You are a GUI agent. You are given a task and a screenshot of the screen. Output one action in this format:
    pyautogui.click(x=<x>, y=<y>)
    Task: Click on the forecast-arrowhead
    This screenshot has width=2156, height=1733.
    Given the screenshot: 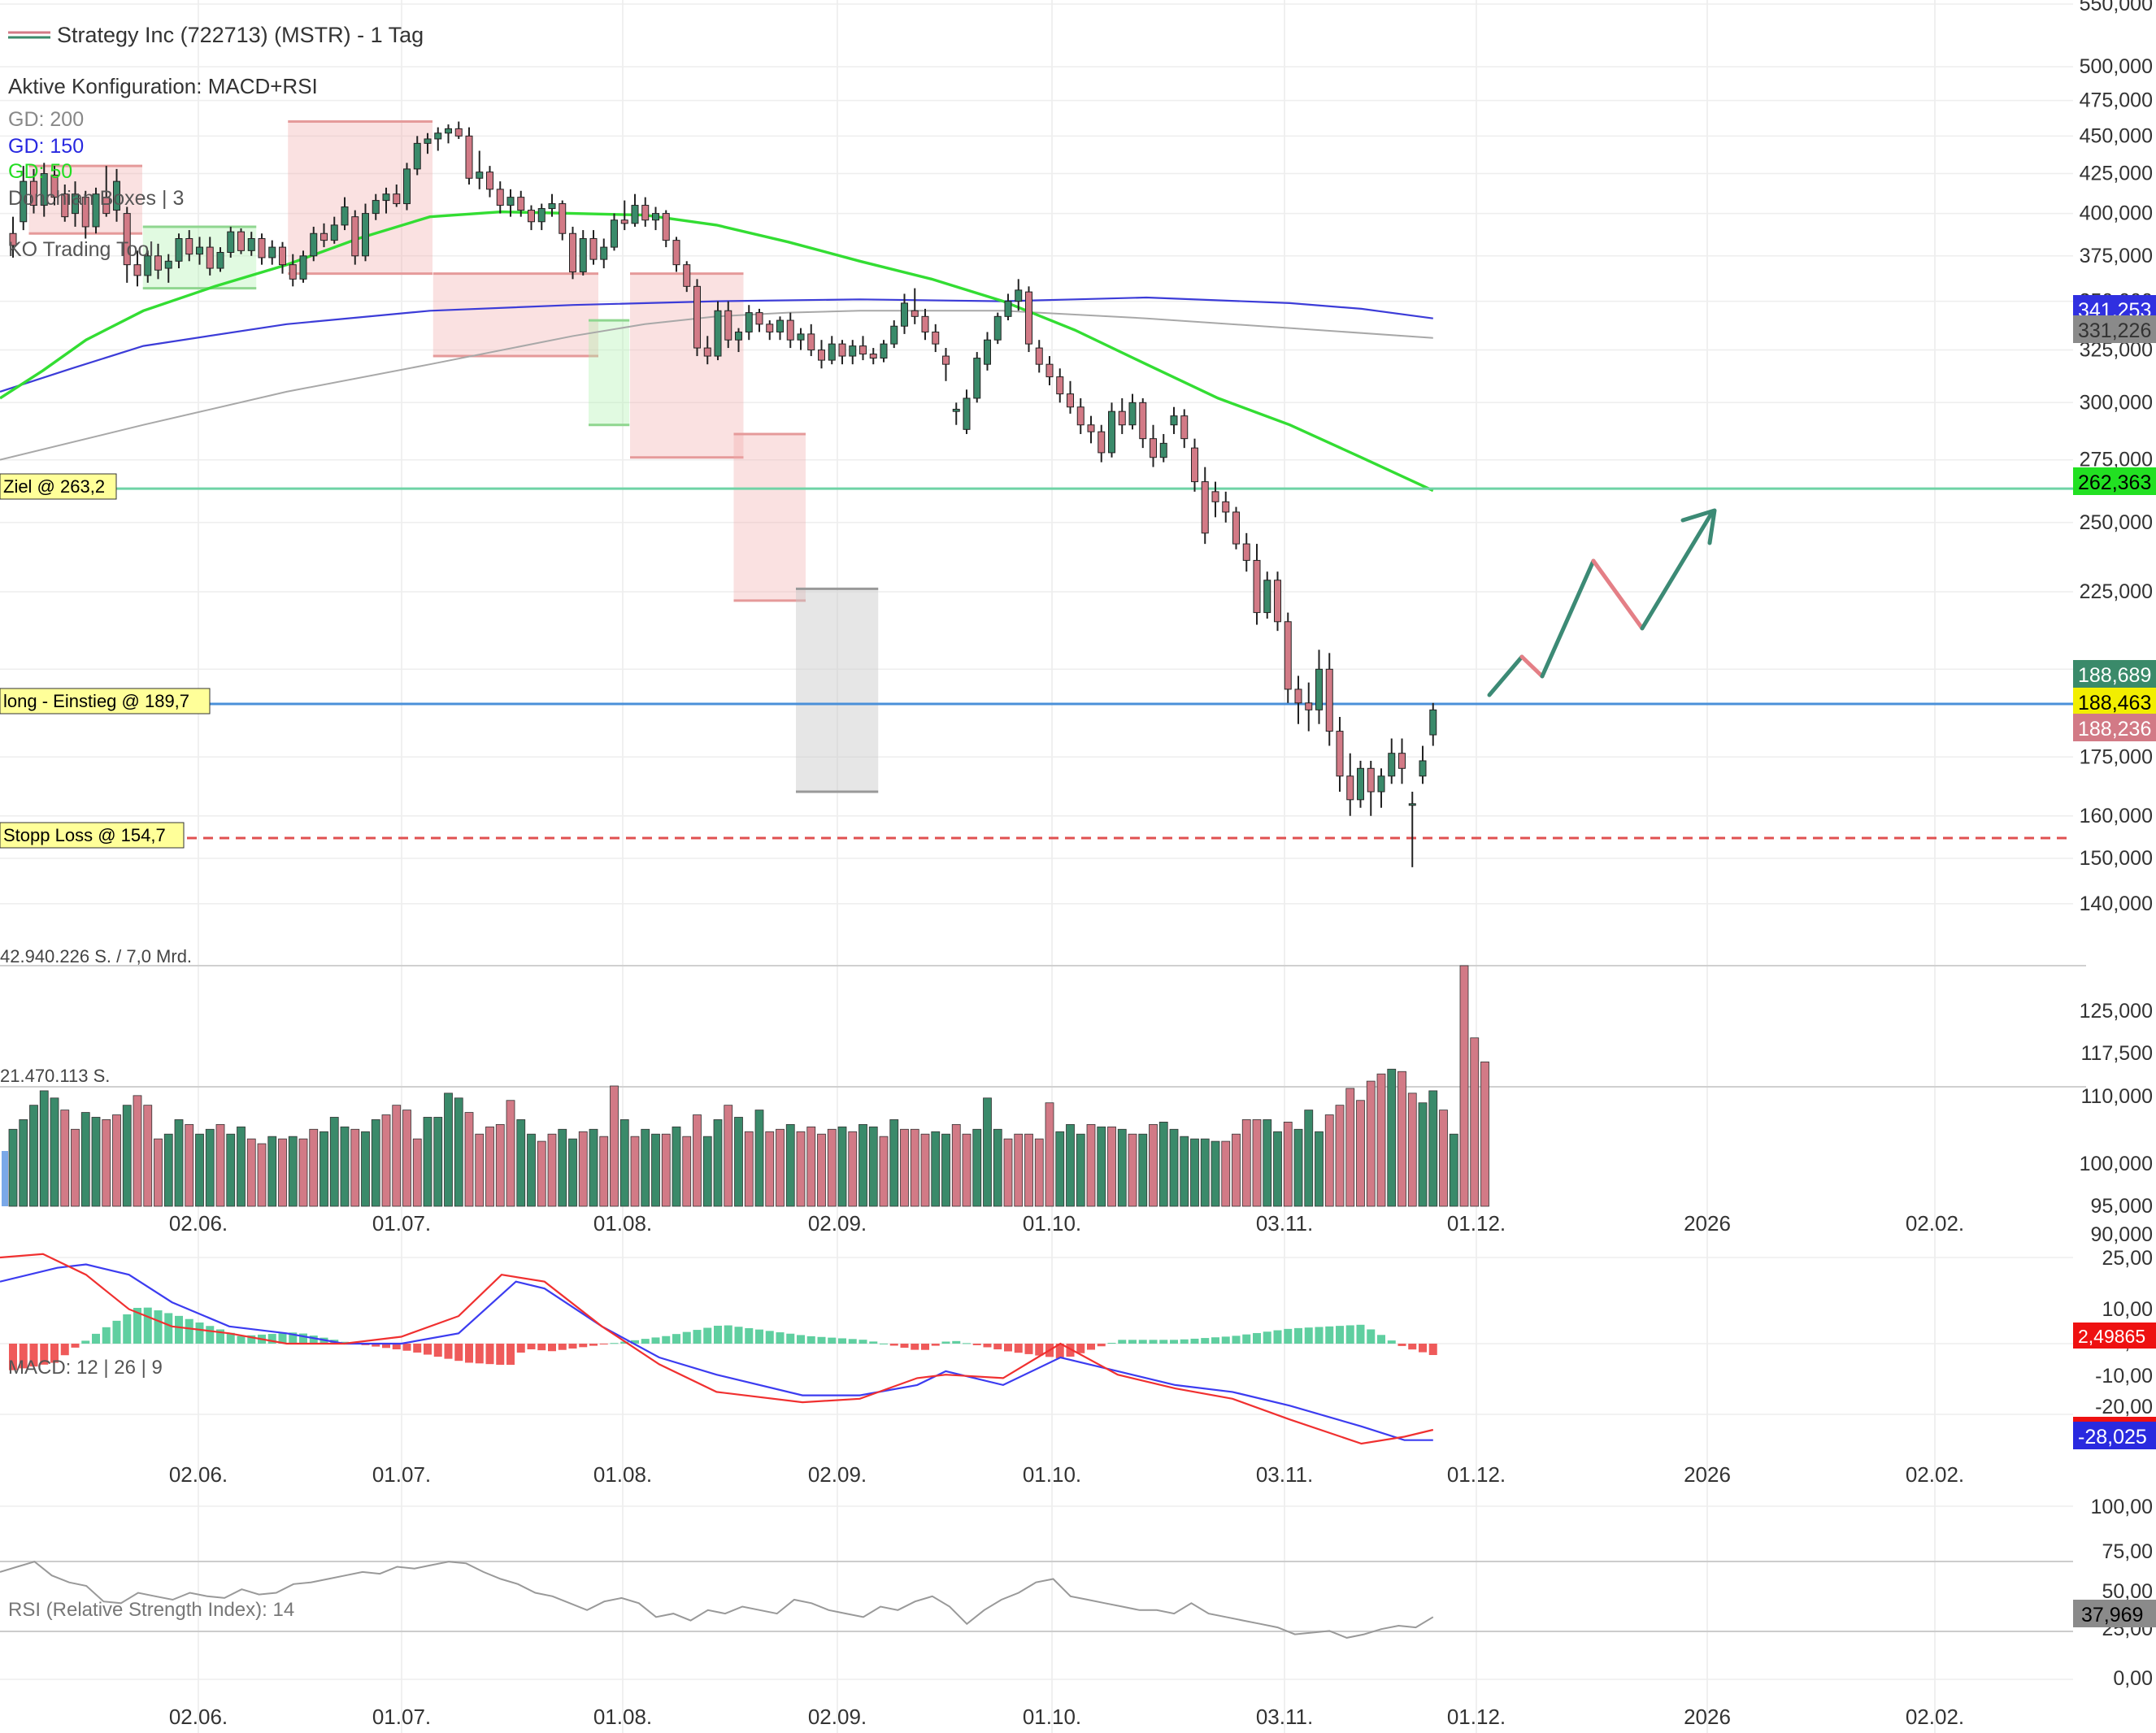 What is the action you would take?
    pyautogui.click(x=1698, y=526)
    